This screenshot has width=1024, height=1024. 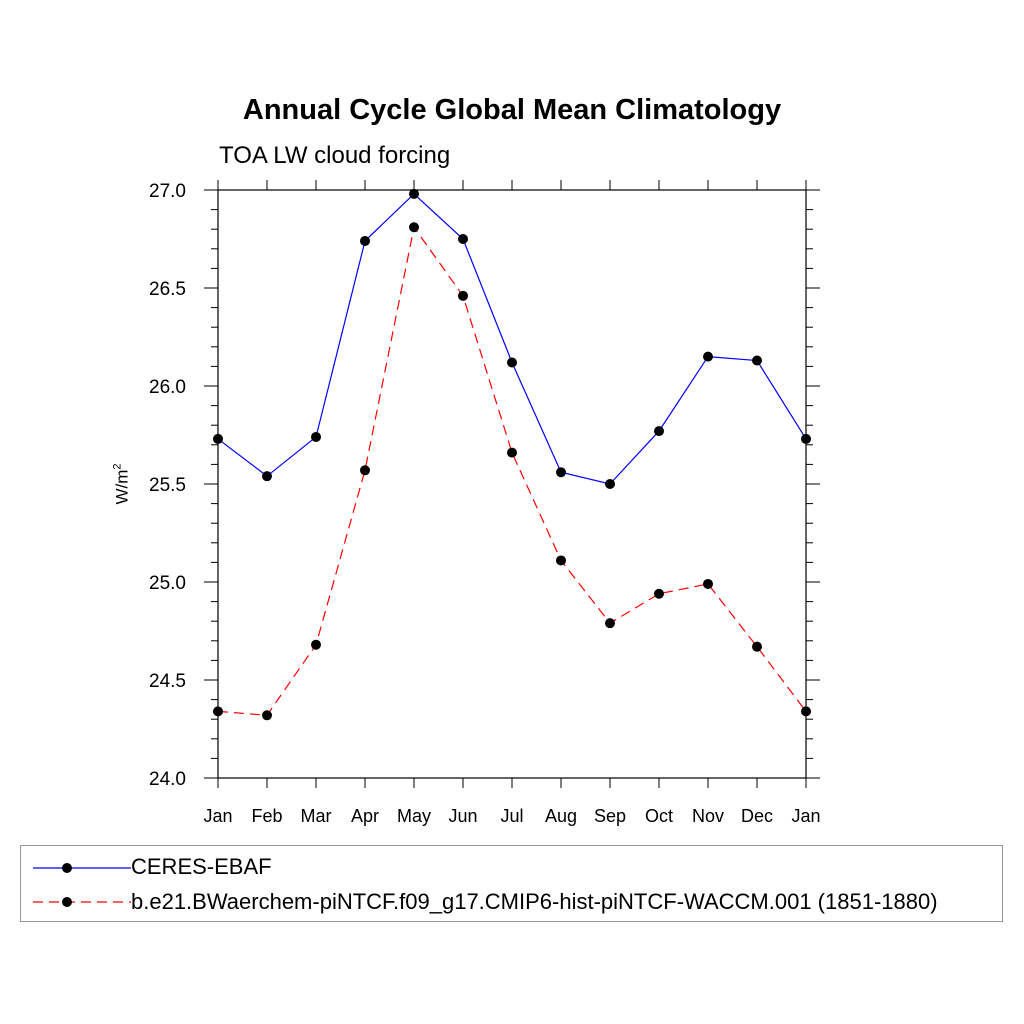 I want to click on x-tick-label: Mar, so click(x=316, y=816).